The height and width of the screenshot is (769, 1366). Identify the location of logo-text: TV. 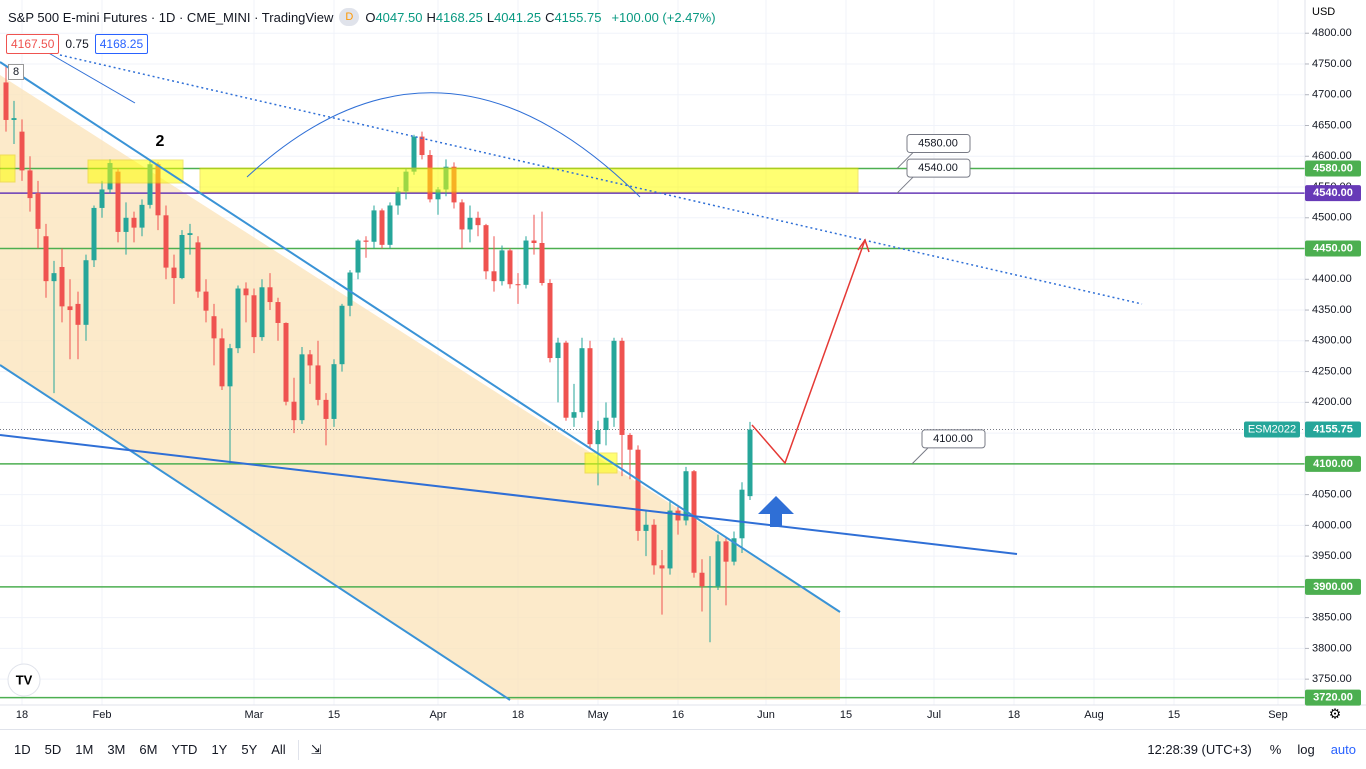
(24, 679).